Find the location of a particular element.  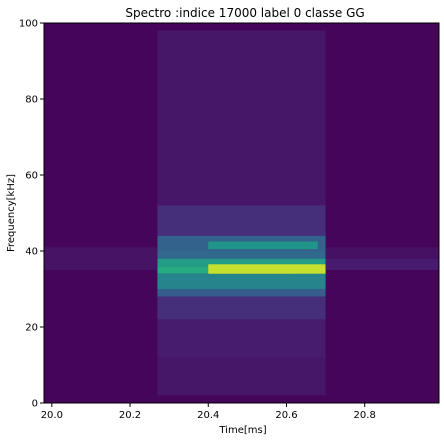

x-tick-label: 20.0 is located at coordinates (52, 415).